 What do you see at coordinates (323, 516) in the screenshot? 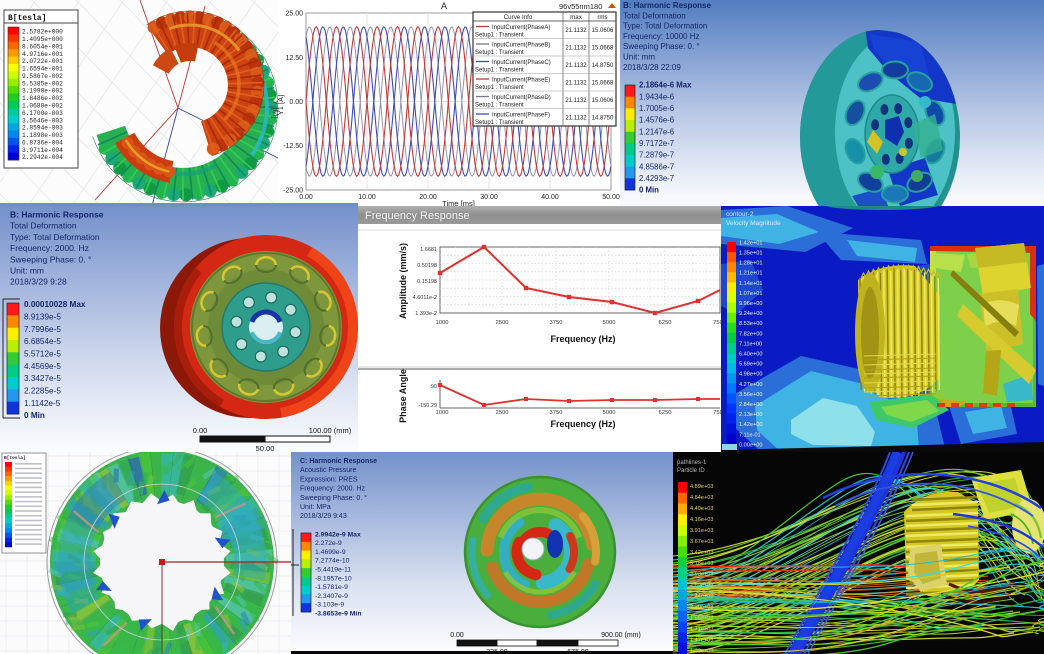
I see `svg-text: 2018/3/29 9:43` at bounding box center [323, 516].